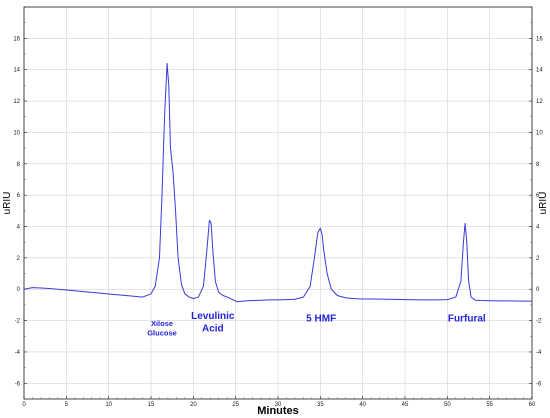 This screenshot has height=418, width=550. Describe the element at coordinates (16, 39) in the screenshot. I see `y-tick-label-left: 16` at that location.